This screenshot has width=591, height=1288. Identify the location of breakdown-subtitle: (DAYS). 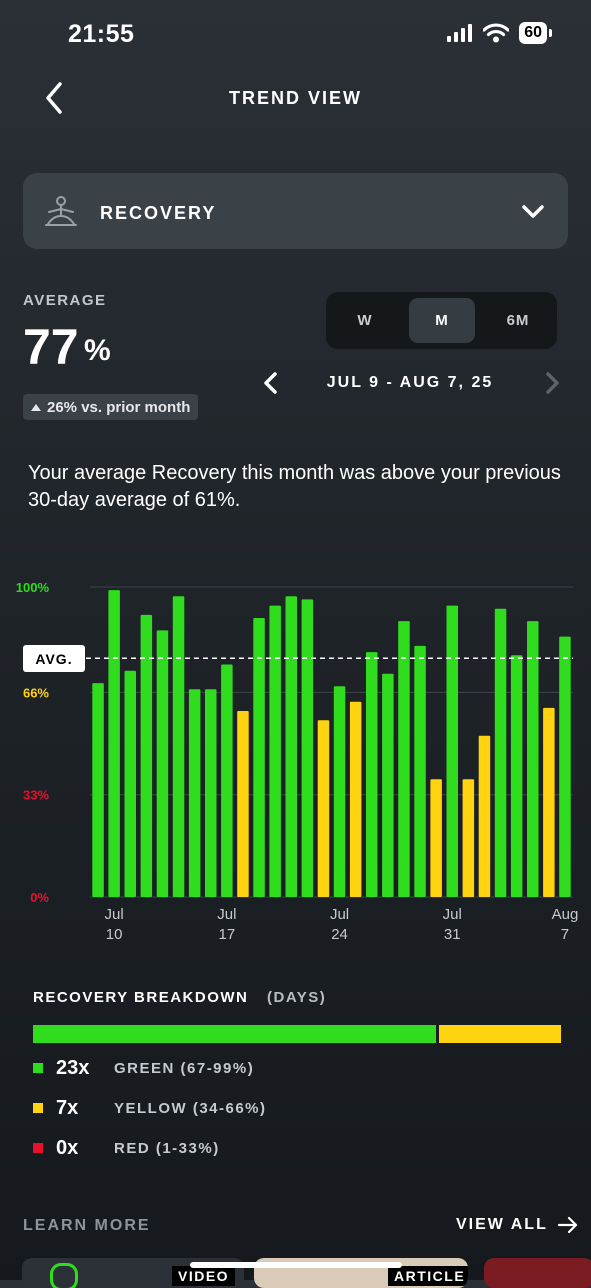
(297, 997).